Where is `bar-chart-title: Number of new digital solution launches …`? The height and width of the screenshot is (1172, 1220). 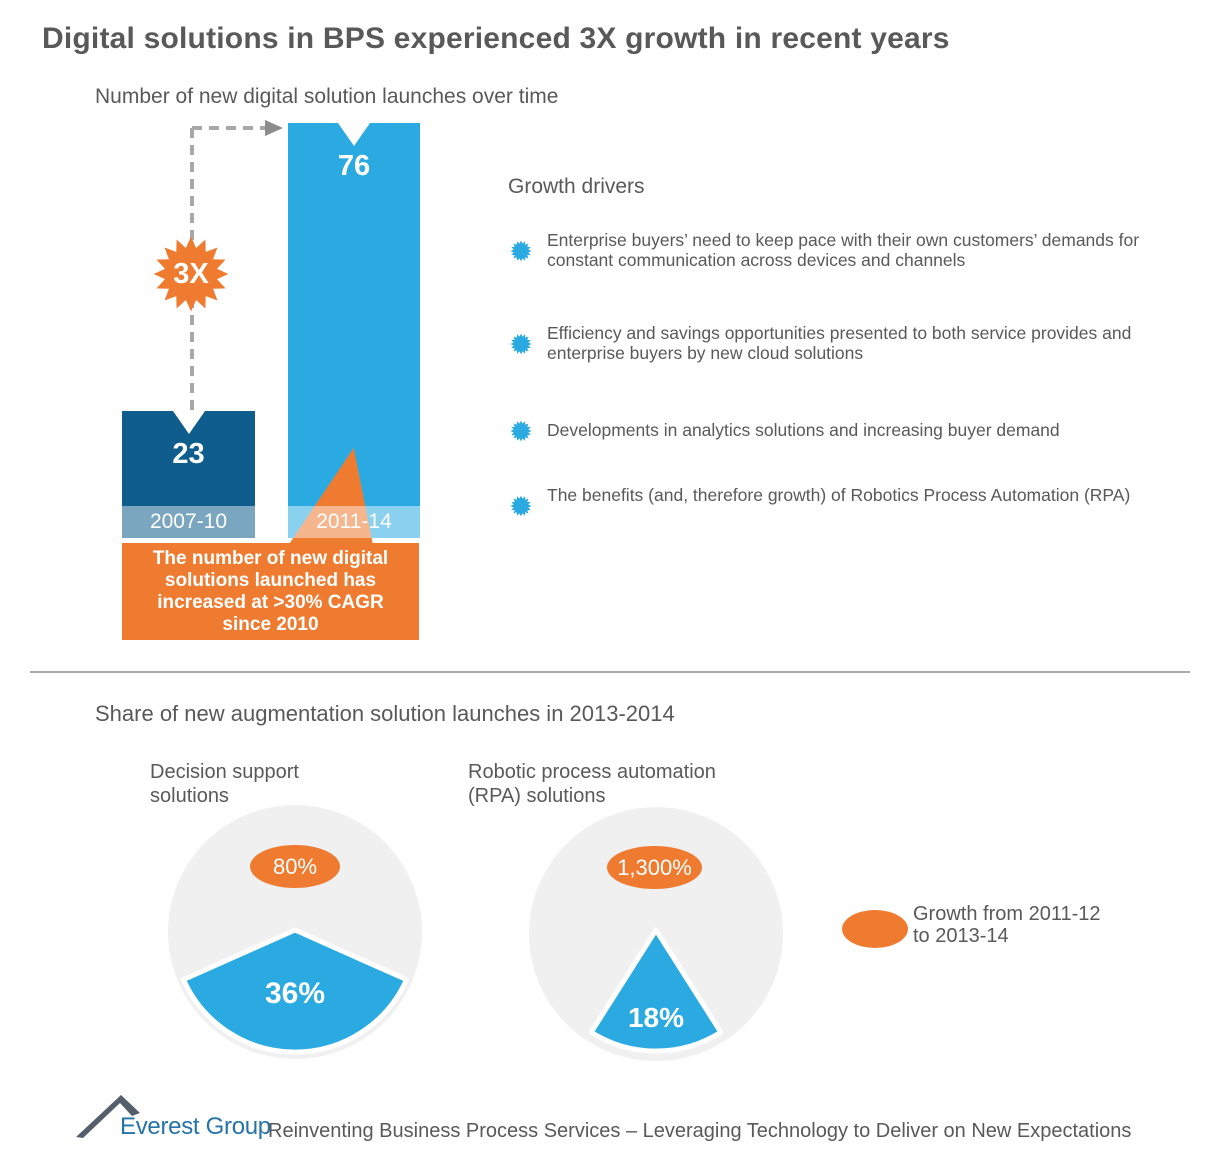 bar-chart-title: Number of new digital solution launches … is located at coordinates (327, 96).